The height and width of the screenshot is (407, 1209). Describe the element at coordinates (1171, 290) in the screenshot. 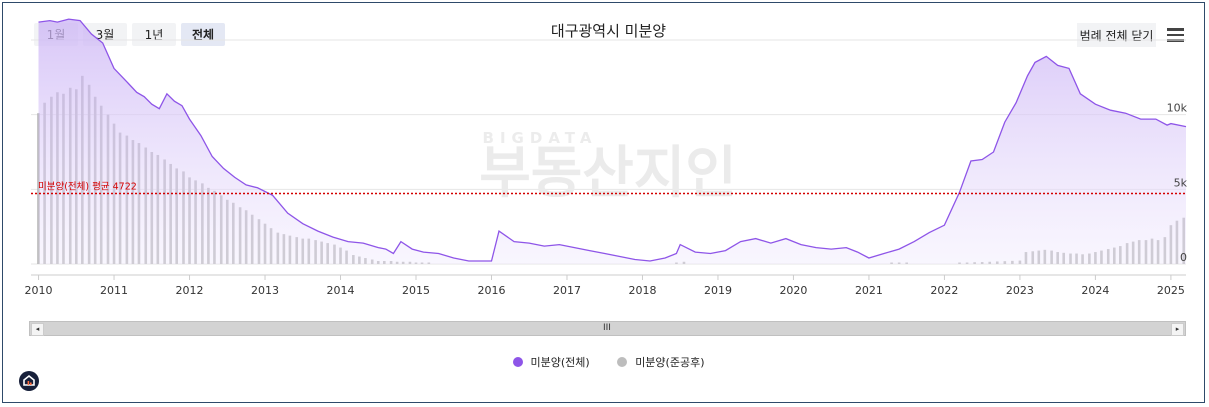

I see `x-tick-label: 2025` at that location.